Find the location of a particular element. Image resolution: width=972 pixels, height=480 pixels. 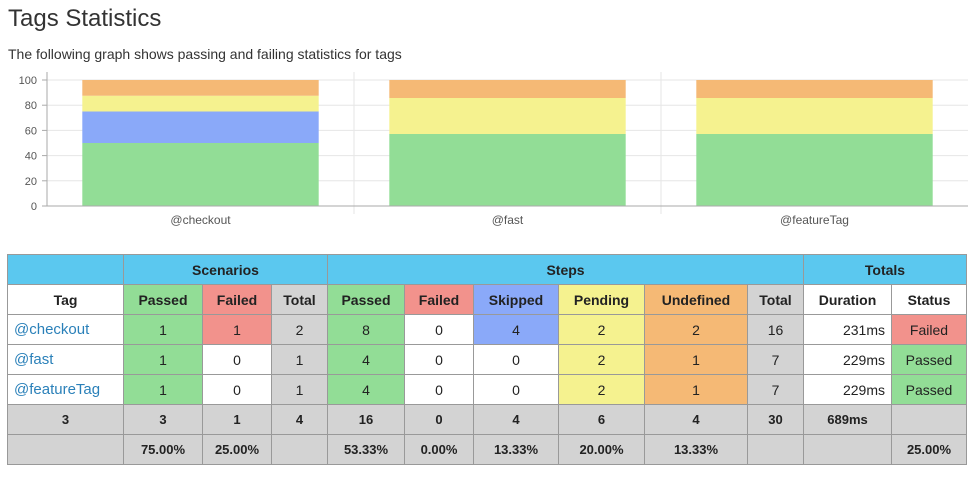

group-header-row: Scenarios Steps Totals is located at coordinates (487, 269).